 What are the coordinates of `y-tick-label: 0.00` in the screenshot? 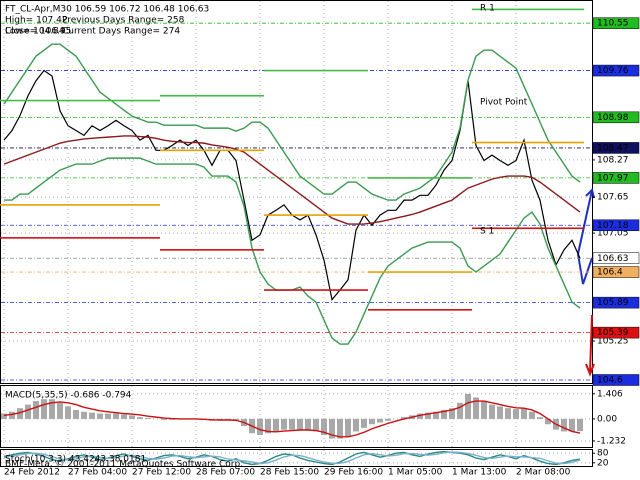 It's located at (607, 419).